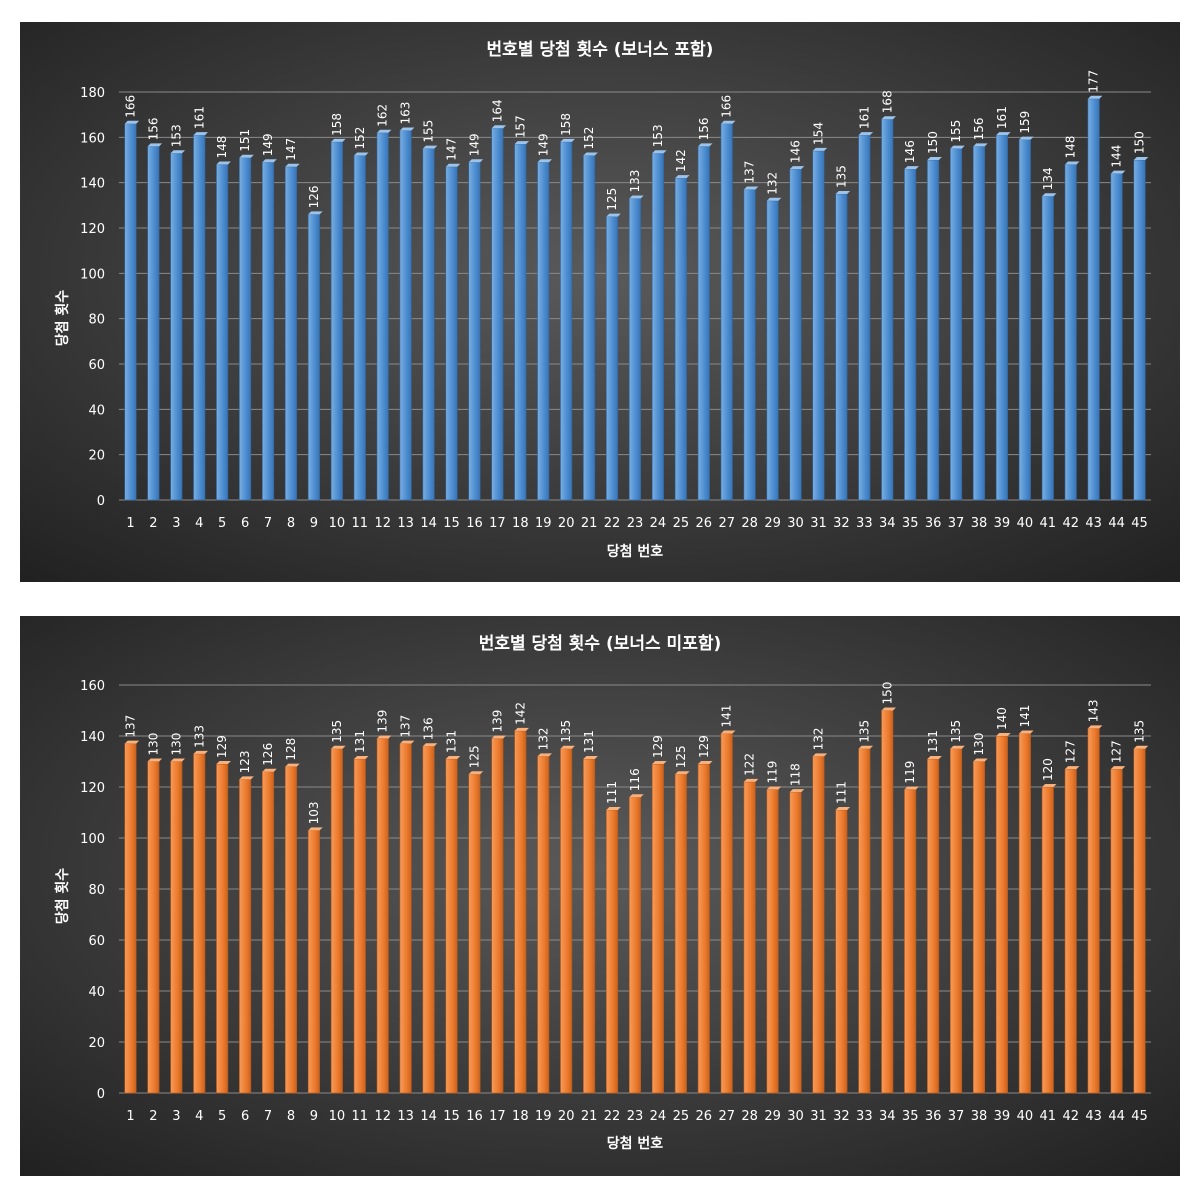 Image resolution: width=1204 pixels, height=1189 pixels. What do you see at coordinates (933, 523) in the screenshot?
I see `x-tick-label: 36` at bounding box center [933, 523].